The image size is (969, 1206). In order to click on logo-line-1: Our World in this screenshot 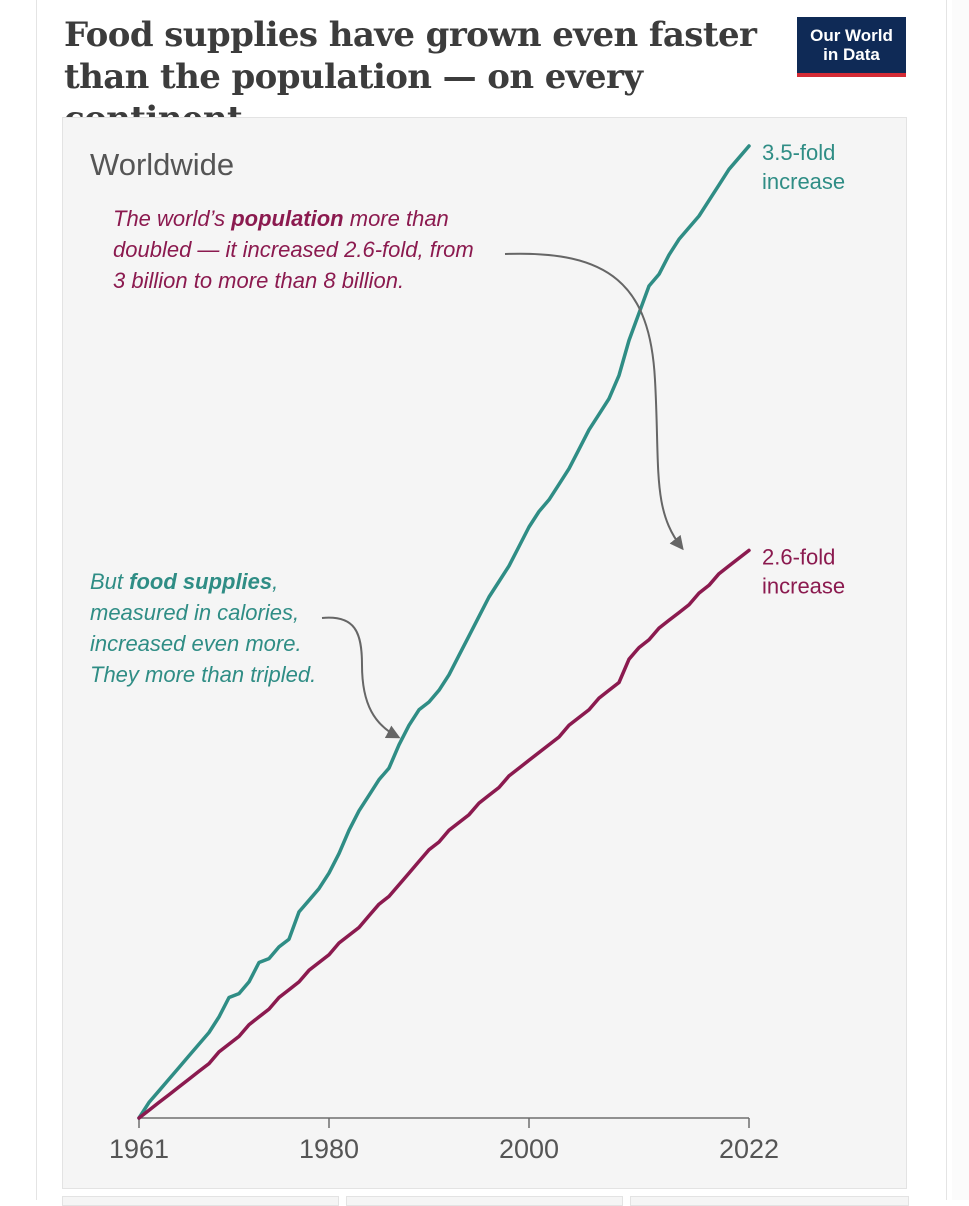, I will do `click(851, 35)`.